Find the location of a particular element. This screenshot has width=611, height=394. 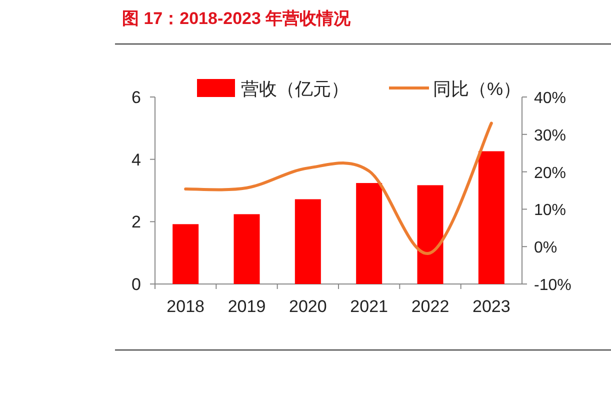

legend-label: 同比（%） is located at coordinates (477, 89).